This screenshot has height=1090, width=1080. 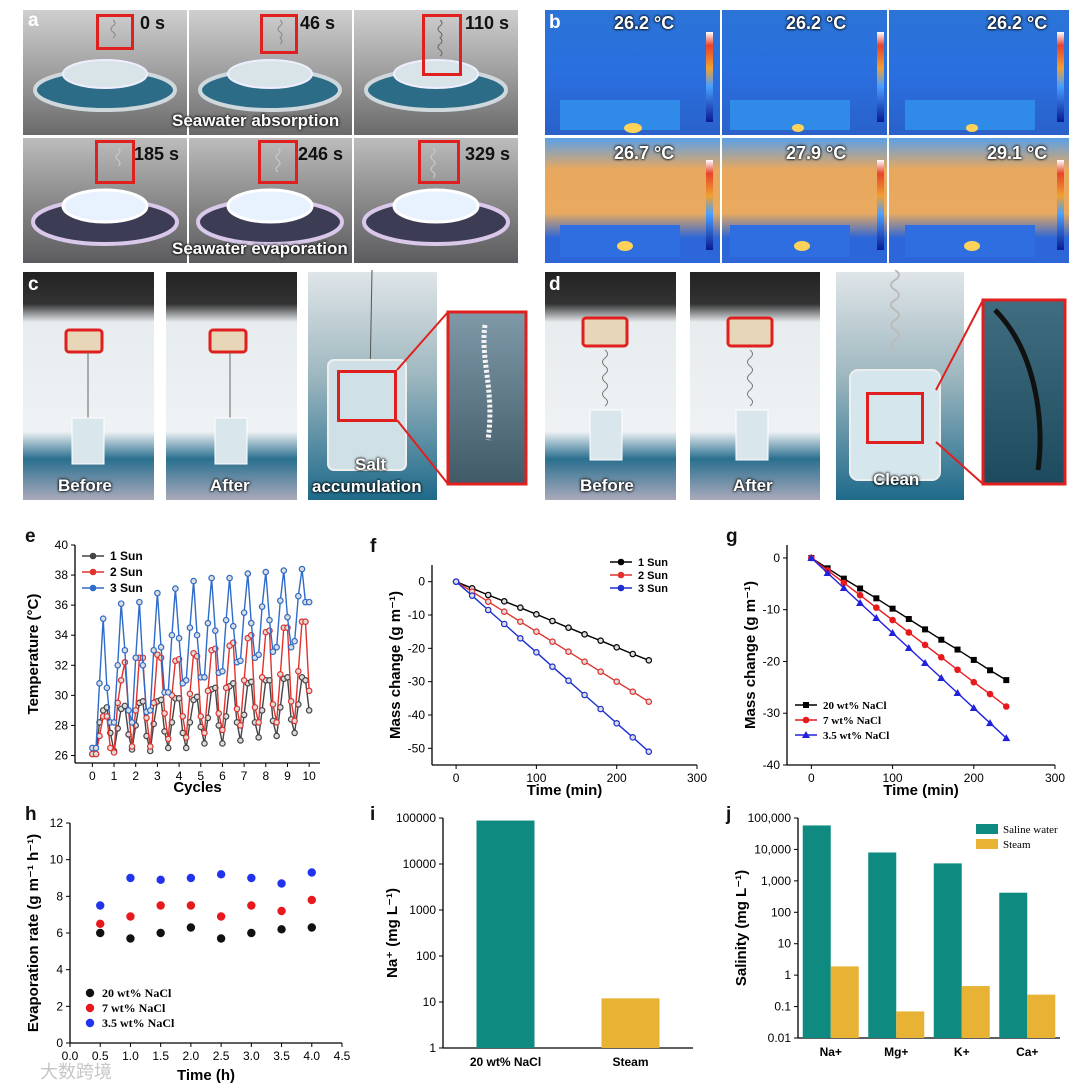 I want to click on x-tick-label: 2.5, so click(x=221, y=1056).